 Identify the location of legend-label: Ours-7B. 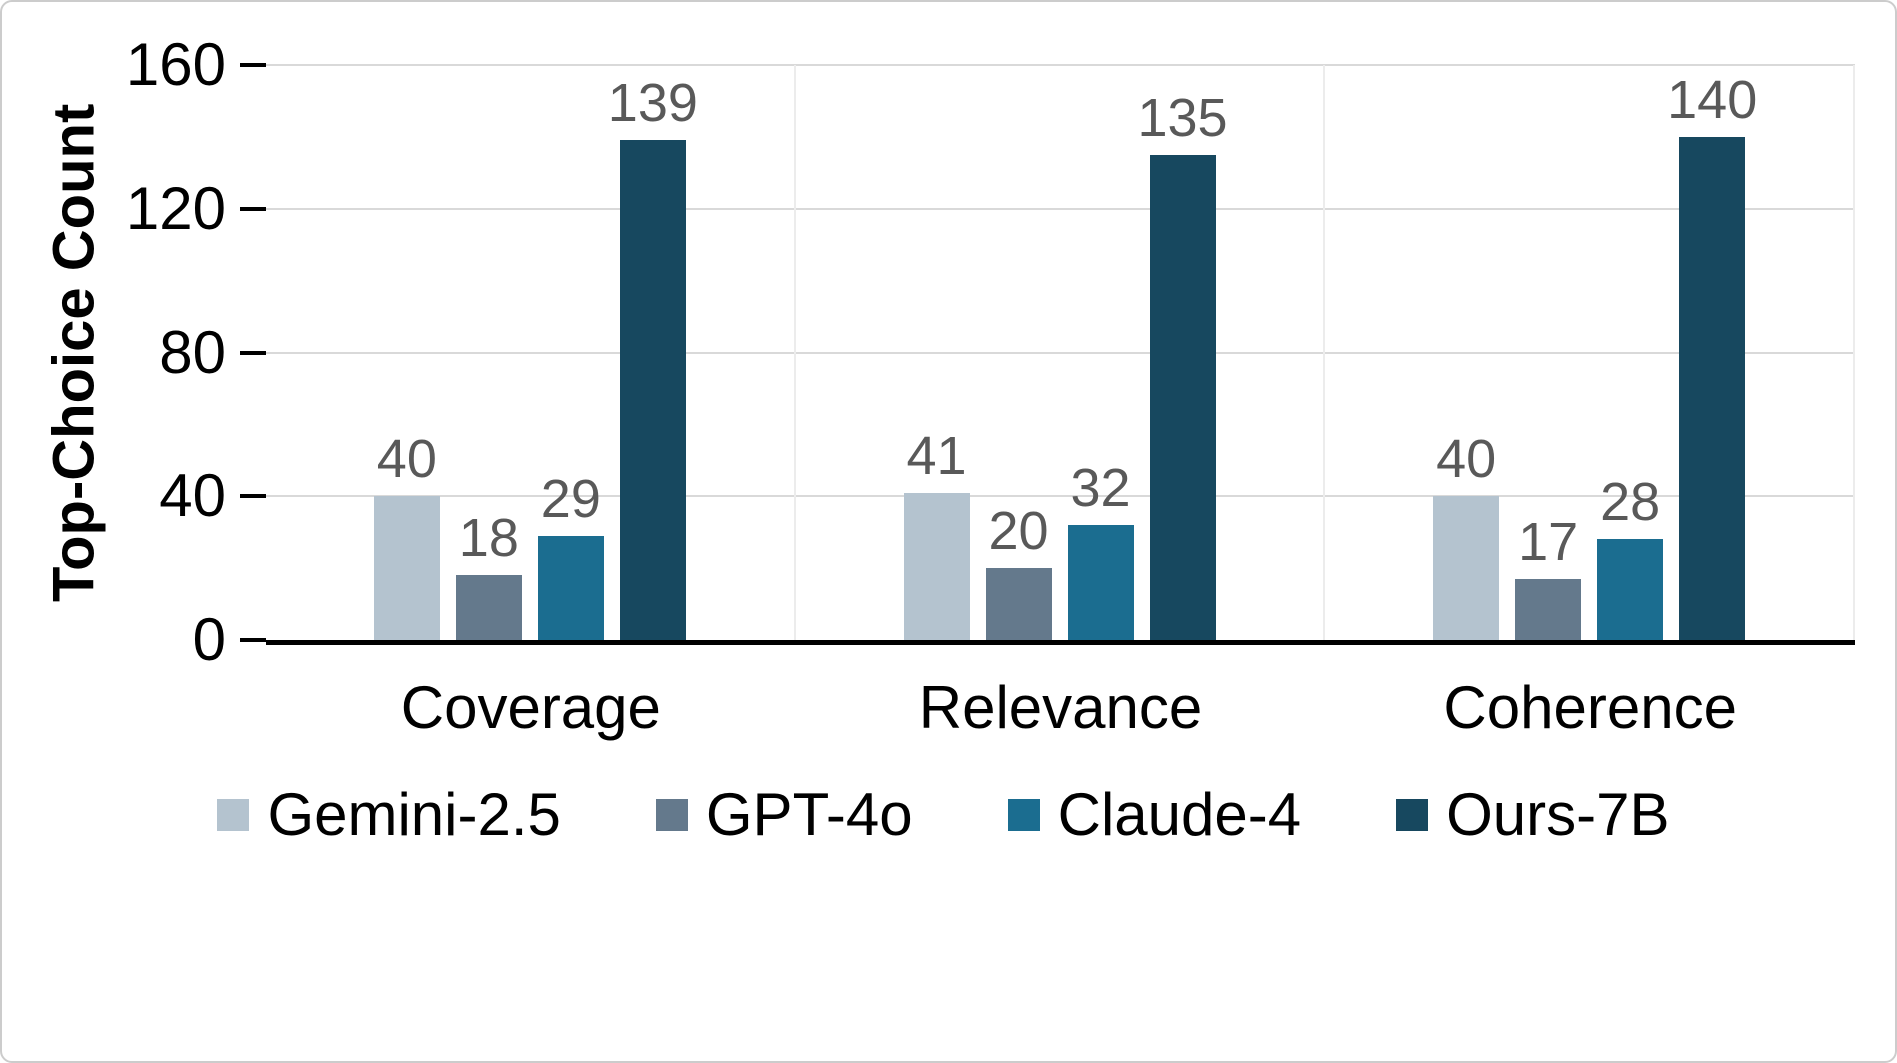
(1558, 814).